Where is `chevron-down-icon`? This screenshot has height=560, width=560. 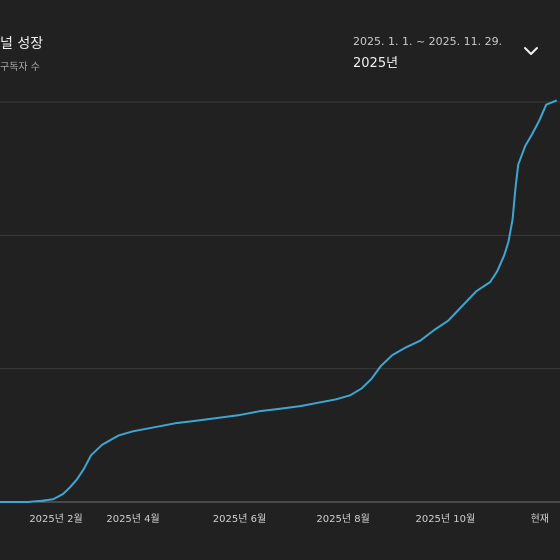
chevron-down-icon is located at coordinates (531, 51).